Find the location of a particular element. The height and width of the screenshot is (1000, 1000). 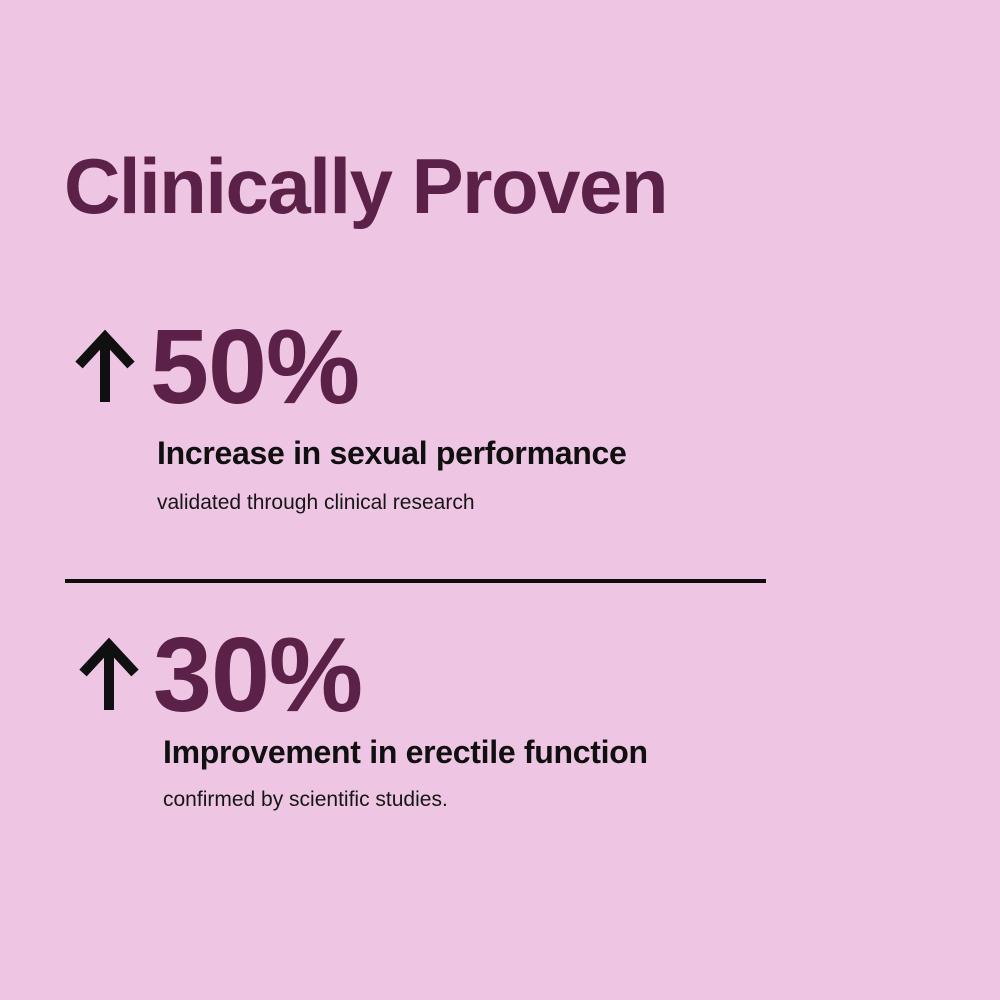

stat-description: confirmed by scientific studies. is located at coordinates (305, 799).